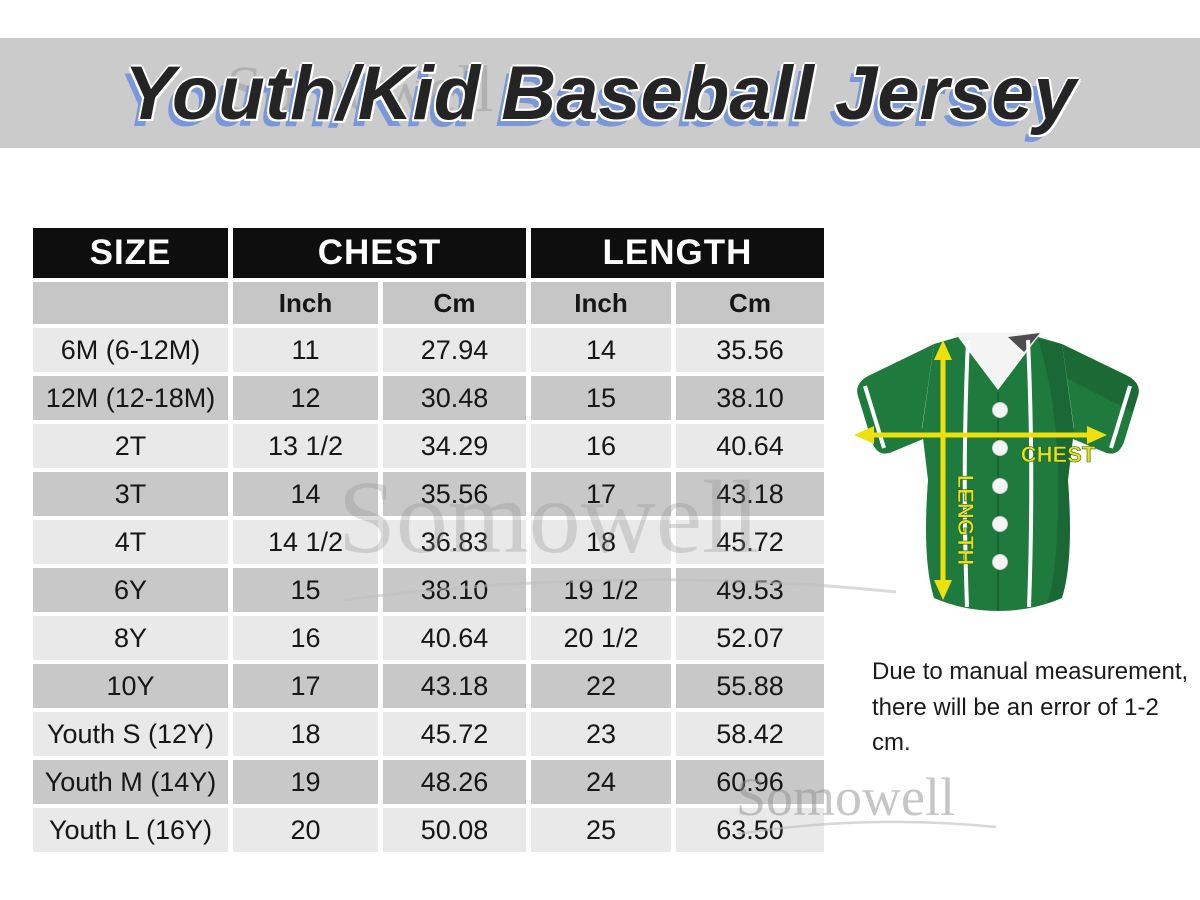 The width and height of the screenshot is (1200, 900). What do you see at coordinates (305, 398) in the screenshot?
I see `cell-chest-inch: 12` at bounding box center [305, 398].